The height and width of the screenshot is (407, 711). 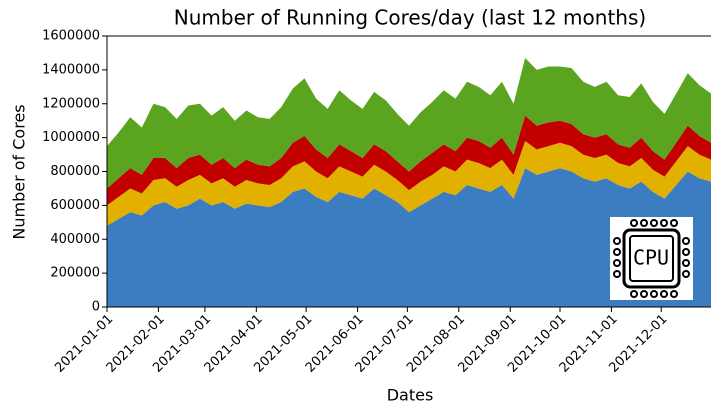 I want to click on icon-core, so click(x=651, y=258).